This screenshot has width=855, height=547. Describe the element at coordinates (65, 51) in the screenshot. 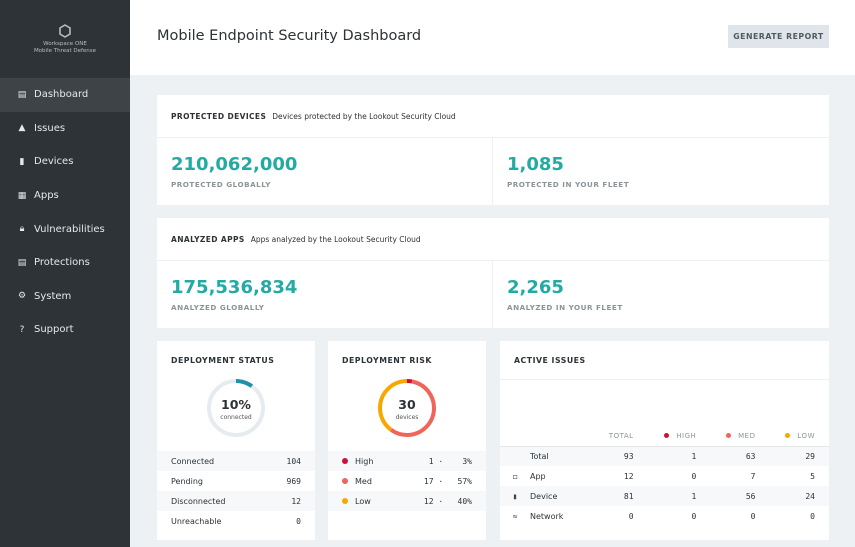

I see `logo-line2: Mobile Threat Defense` at that location.